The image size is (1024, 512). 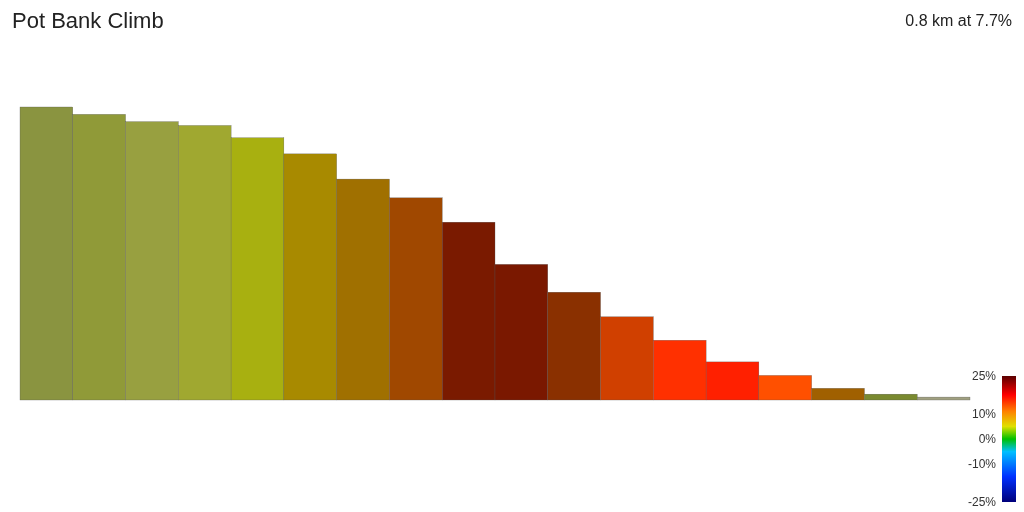 I want to click on color-bar-label: -25%, so click(x=982, y=502).